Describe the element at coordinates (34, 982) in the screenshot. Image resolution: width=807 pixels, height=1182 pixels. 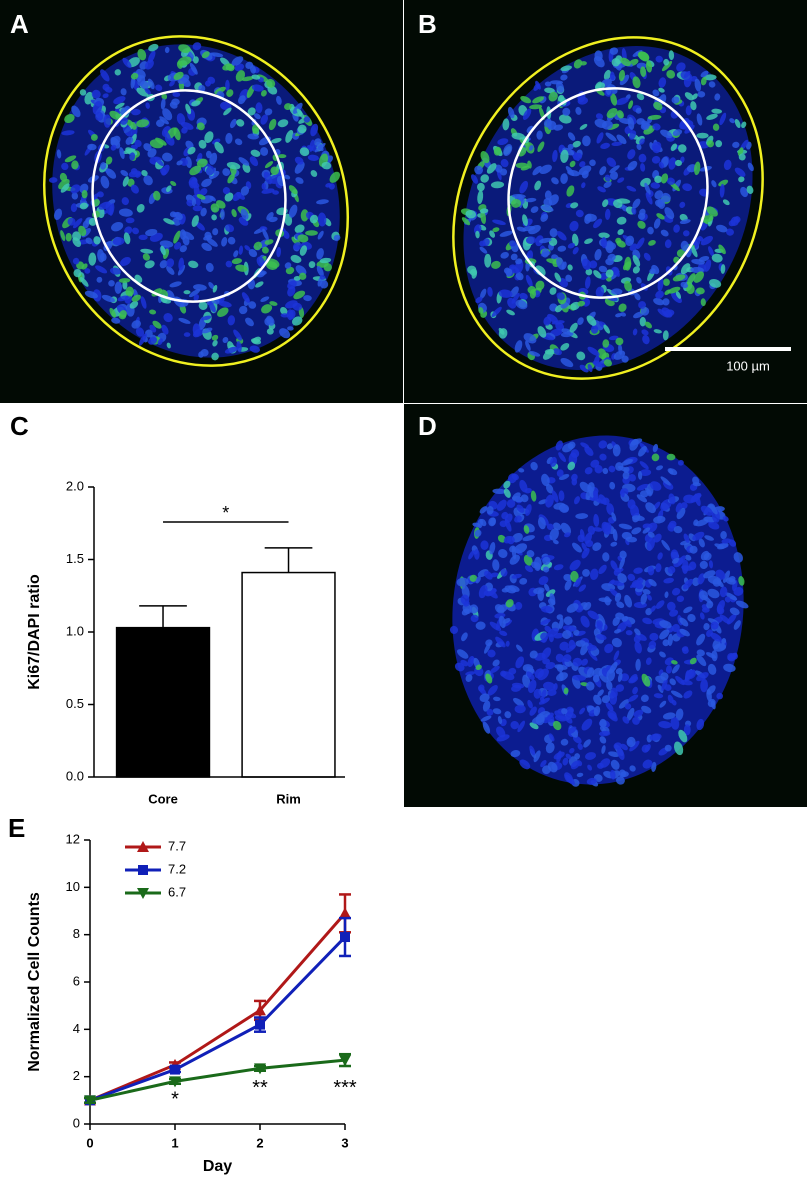
I see `y-axis-title: Normalized Cell Counts` at that location.